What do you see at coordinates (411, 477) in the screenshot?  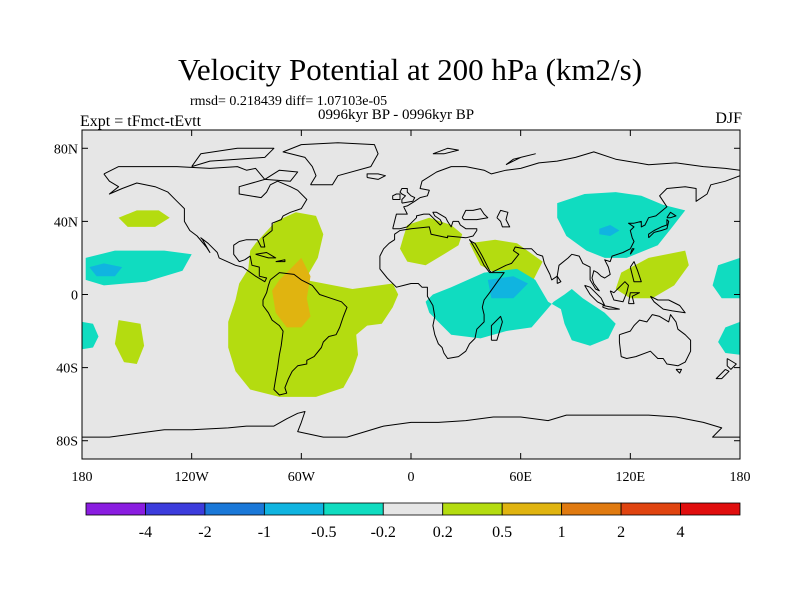 I see `x-tick-label: 0` at bounding box center [411, 477].